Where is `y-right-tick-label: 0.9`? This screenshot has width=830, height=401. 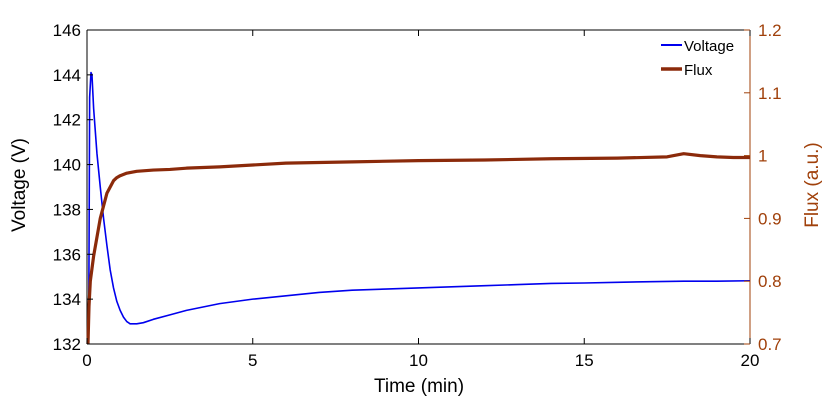
y-right-tick-label: 0.9 is located at coordinates (770, 218).